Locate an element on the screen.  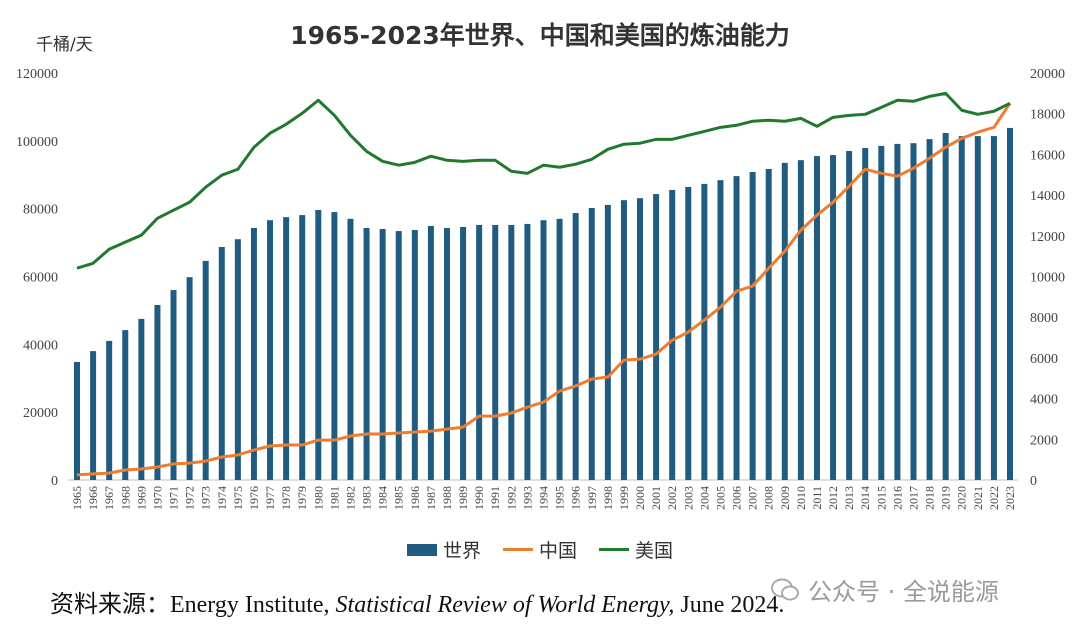
right-axis-tick: 16000 is located at coordinates (1047, 155).